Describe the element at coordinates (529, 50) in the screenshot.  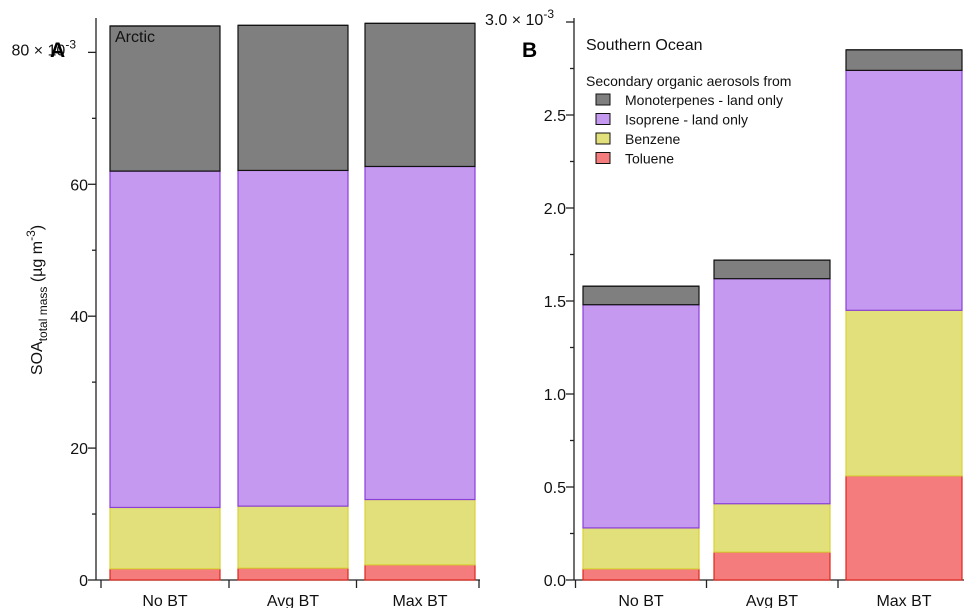
I see `panel-letter: B` at that location.